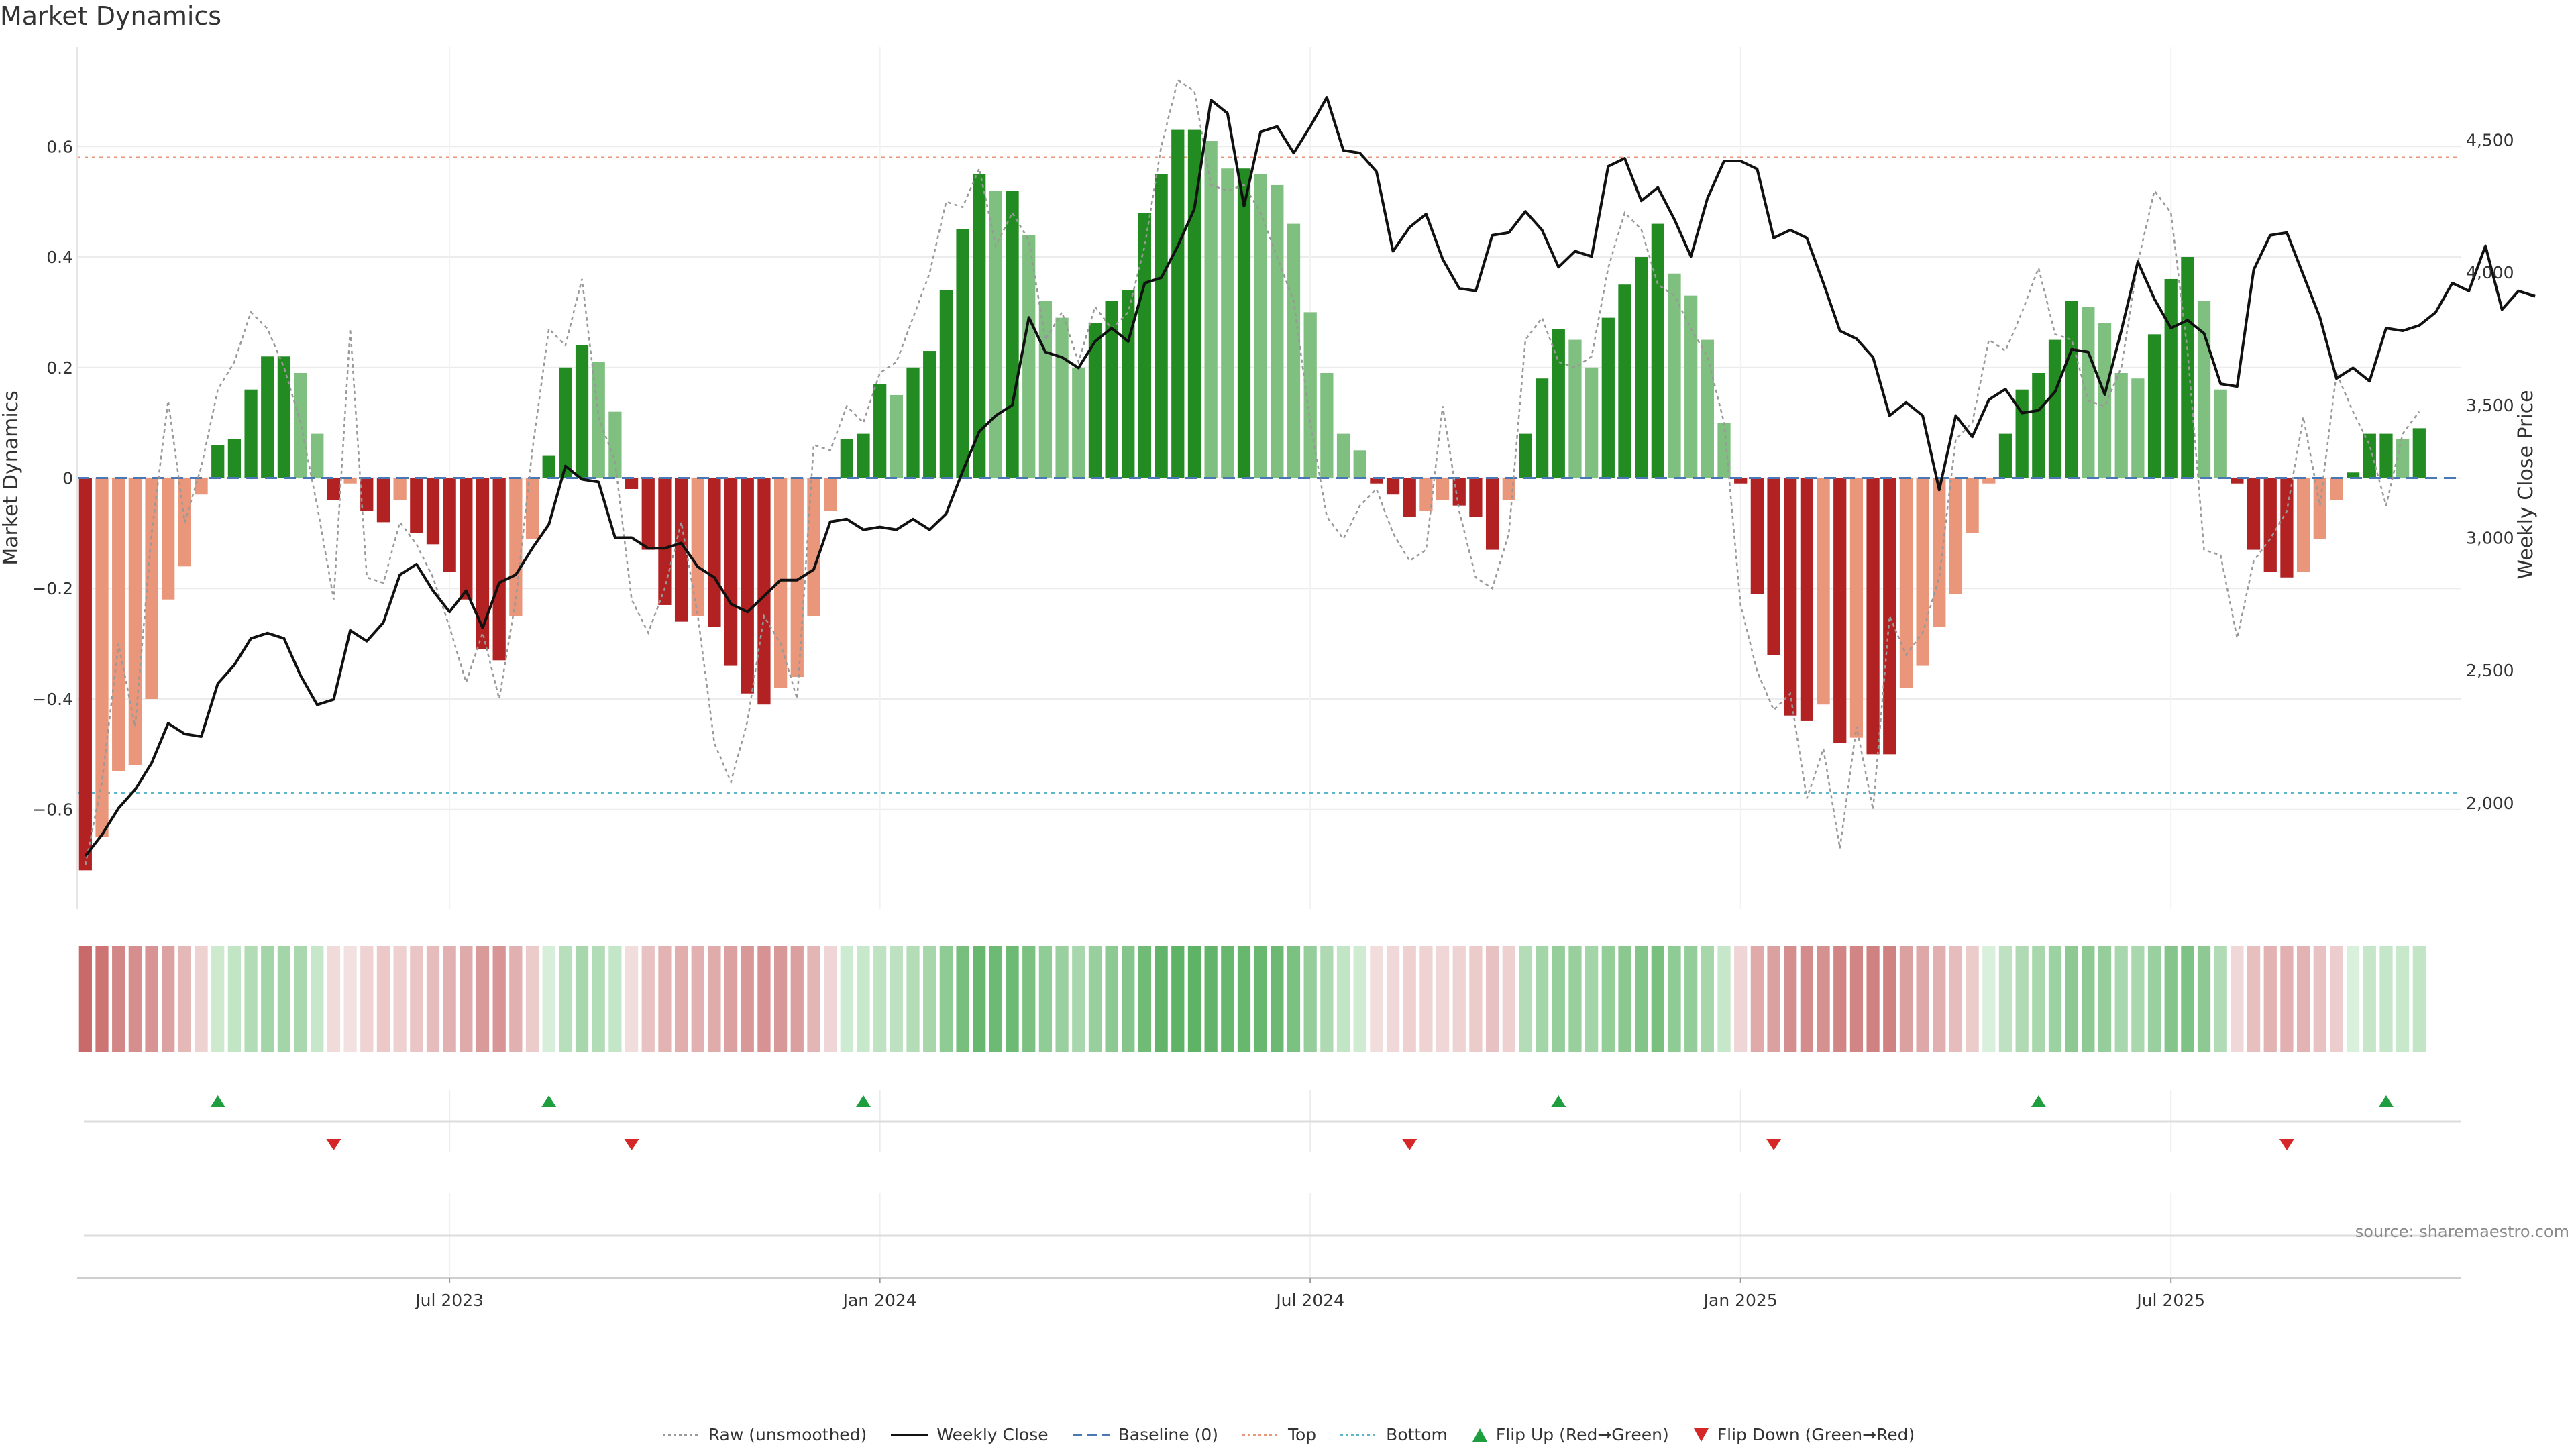 This screenshot has height=1449, width=2576. What do you see at coordinates (879, 1300) in the screenshot?
I see `x-tick-label: Jan 2024` at bounding box center [879, 1300].